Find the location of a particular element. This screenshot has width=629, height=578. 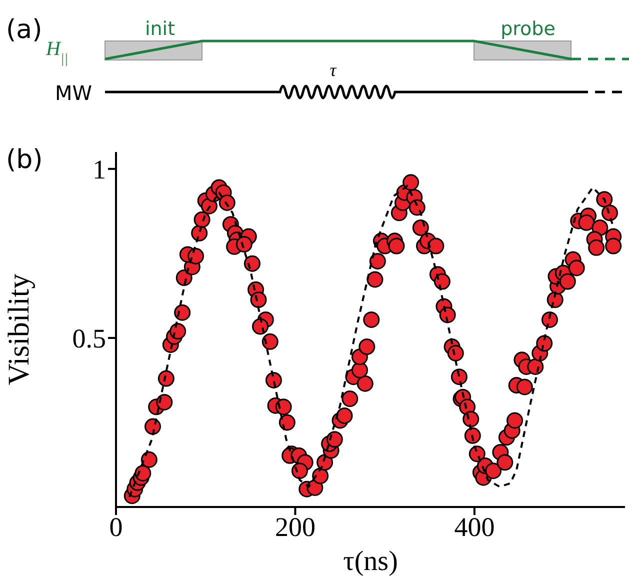

x-tick-label: 400 is located at coordinates (474, 527).